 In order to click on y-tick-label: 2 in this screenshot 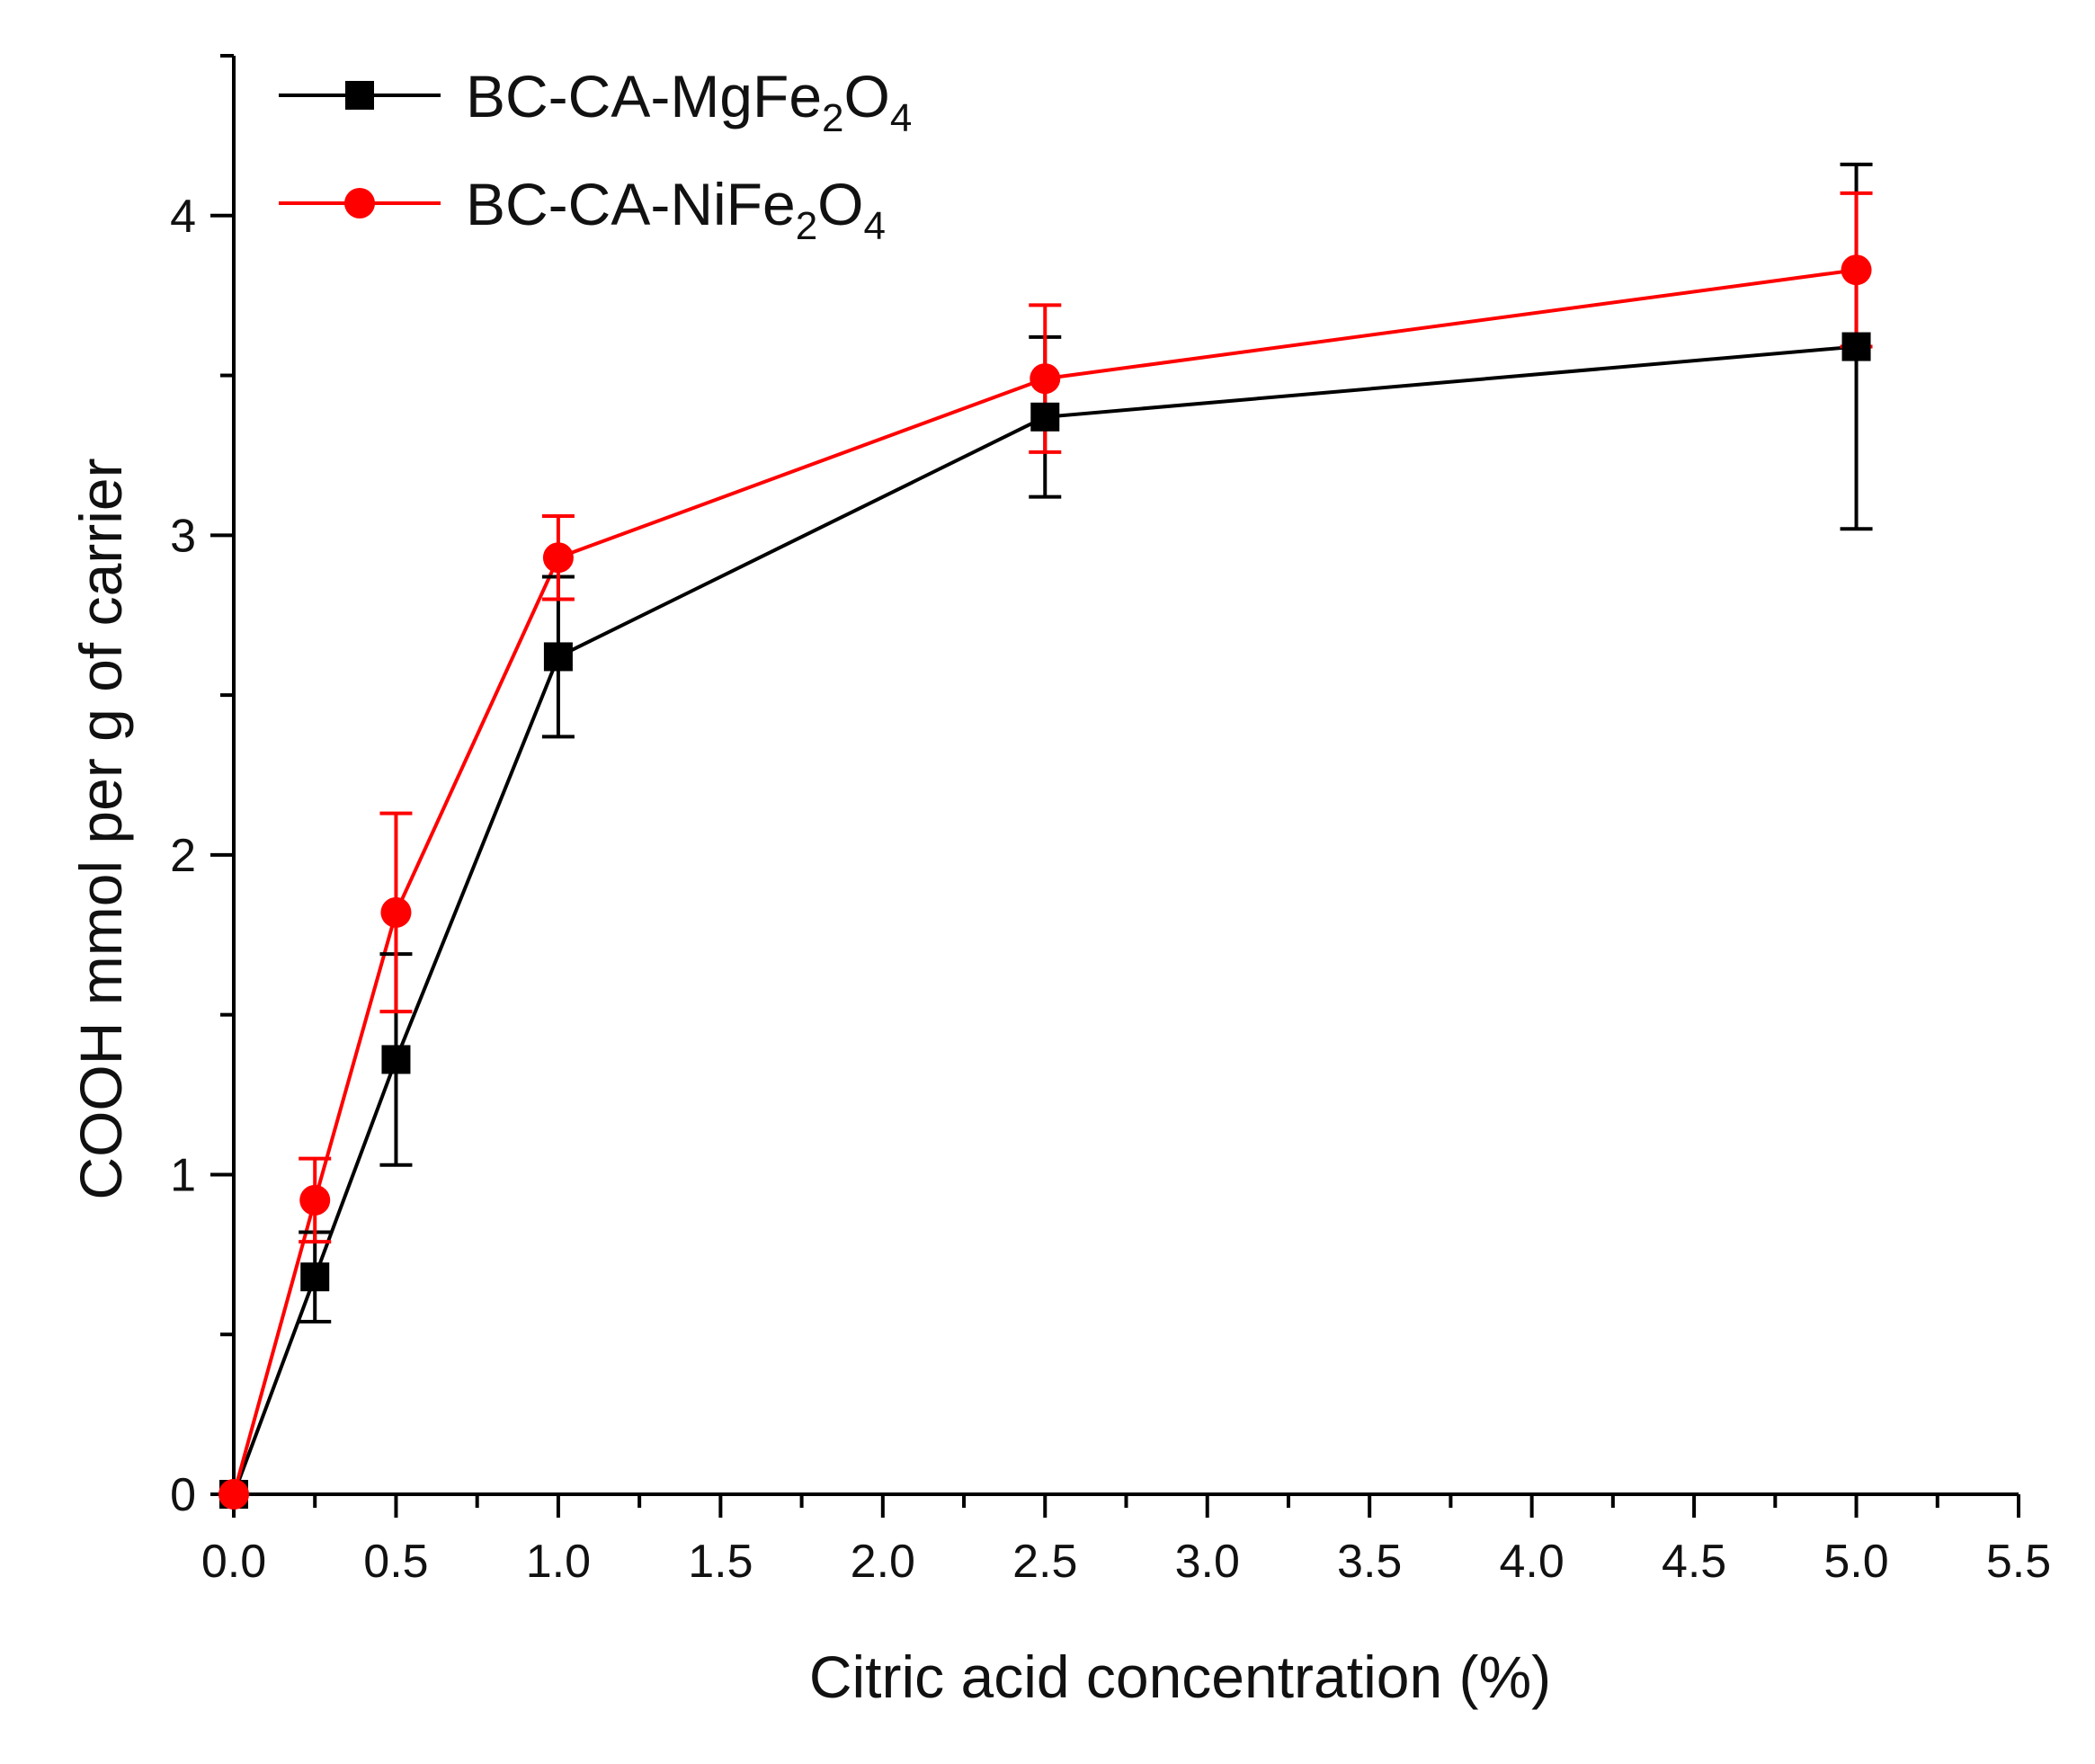, I will do `click(183, 856)`.